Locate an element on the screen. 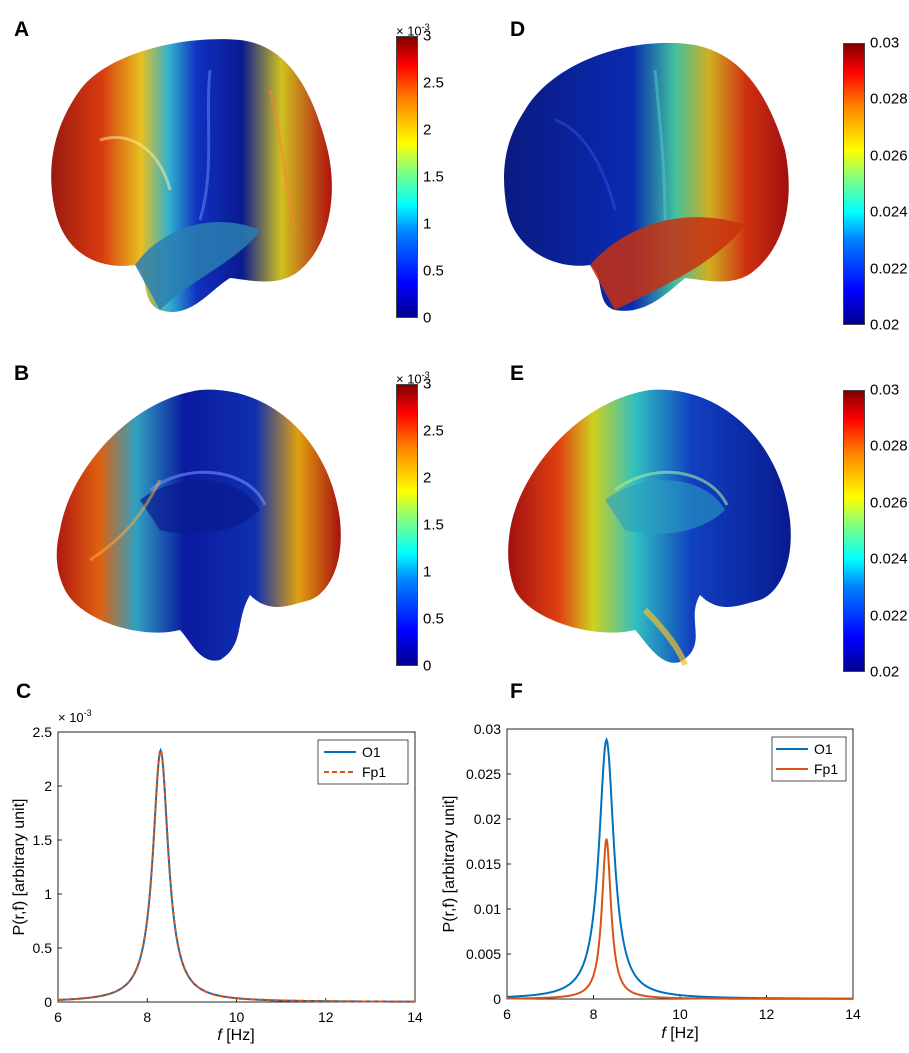 This screenshot has height=1053, width=909. y-tick-label: 2 is located at coordinates (48, 786).